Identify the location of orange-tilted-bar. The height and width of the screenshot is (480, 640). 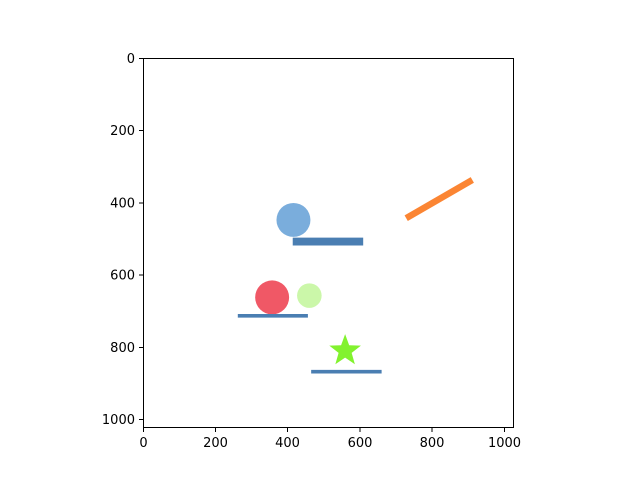
(439, 199).